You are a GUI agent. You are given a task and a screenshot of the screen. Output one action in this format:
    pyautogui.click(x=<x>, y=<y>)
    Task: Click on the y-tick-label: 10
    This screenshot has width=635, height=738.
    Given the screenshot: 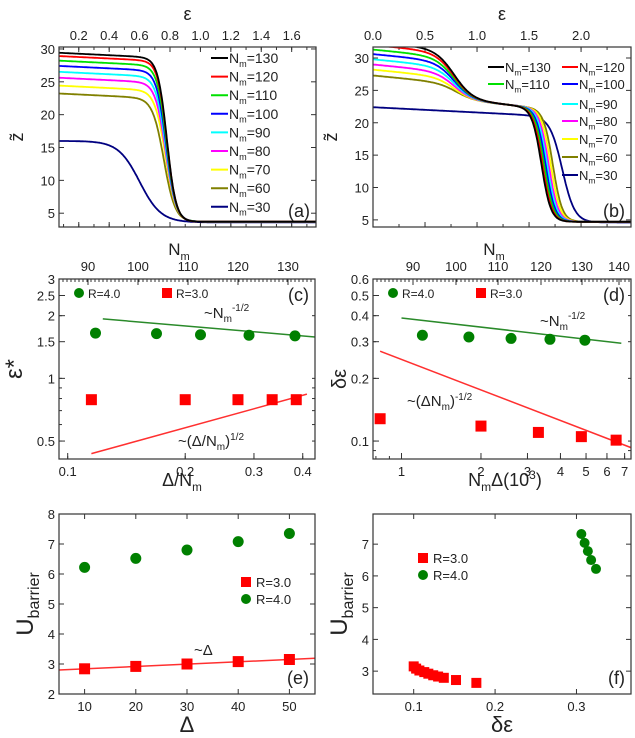 What is the action you would take?
    pyautogui.click(x=362, y=188)
    